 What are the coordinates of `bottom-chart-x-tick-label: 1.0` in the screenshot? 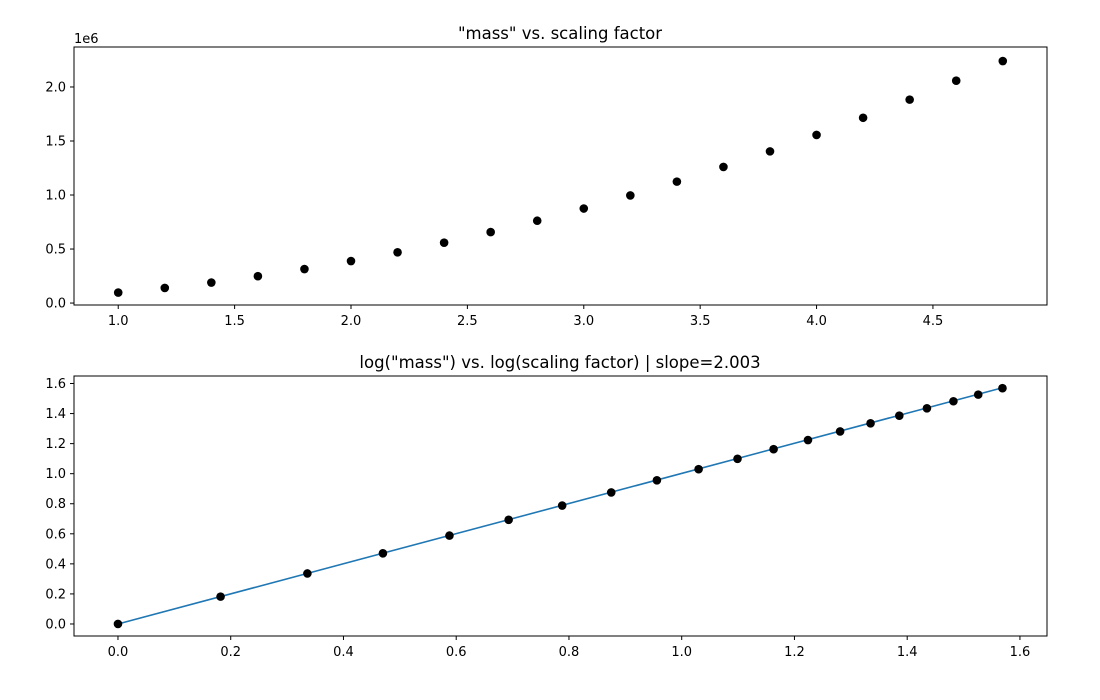 It's located at (681, 652).